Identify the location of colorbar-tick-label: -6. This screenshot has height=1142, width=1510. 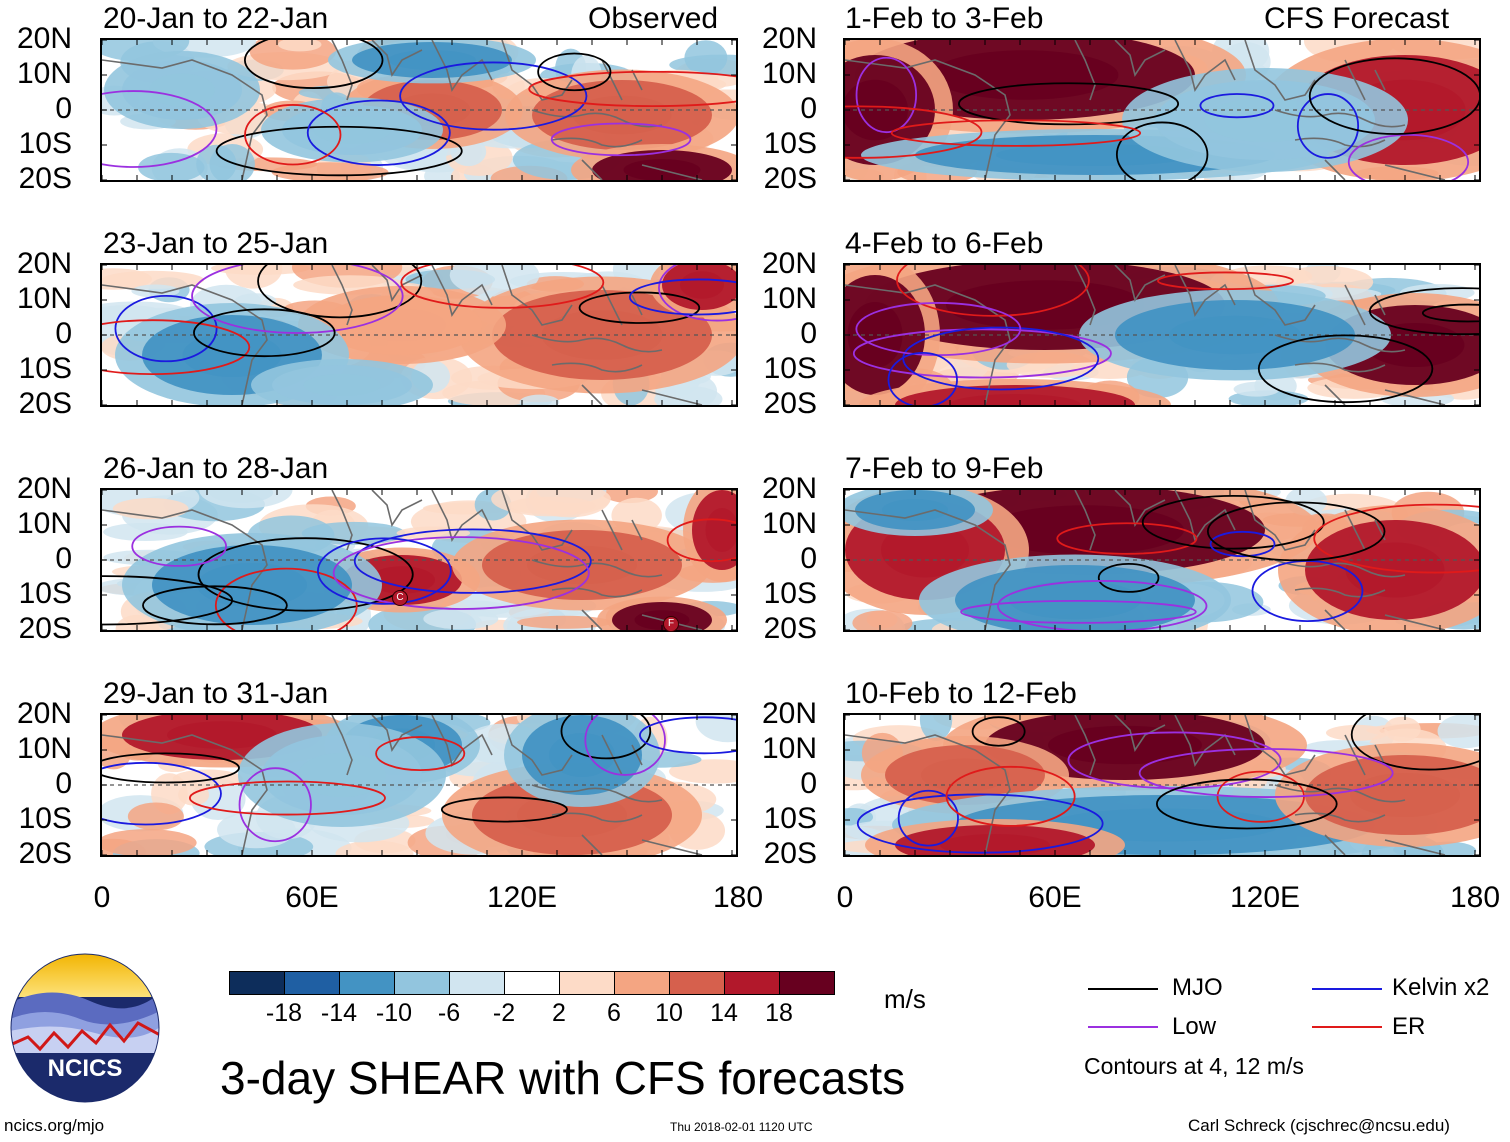
(449, 1013).